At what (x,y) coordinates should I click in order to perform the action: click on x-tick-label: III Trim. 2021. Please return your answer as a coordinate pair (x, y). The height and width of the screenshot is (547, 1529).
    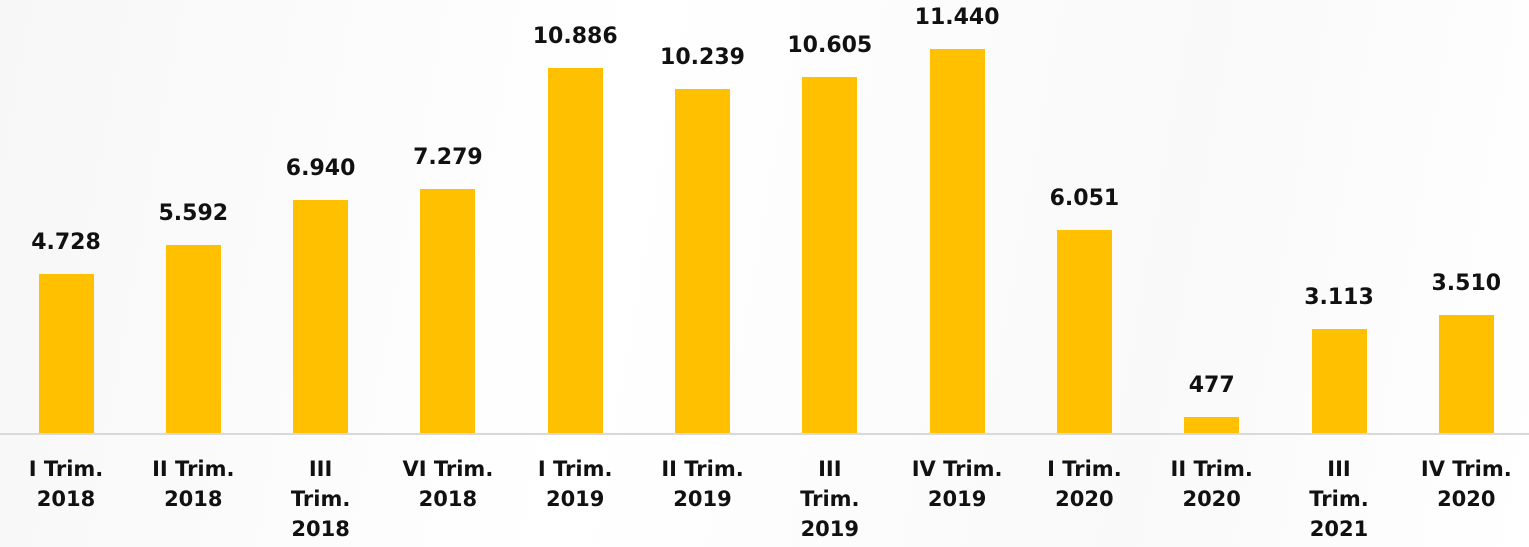
    Looking at the image, I should click on (1339, 499).